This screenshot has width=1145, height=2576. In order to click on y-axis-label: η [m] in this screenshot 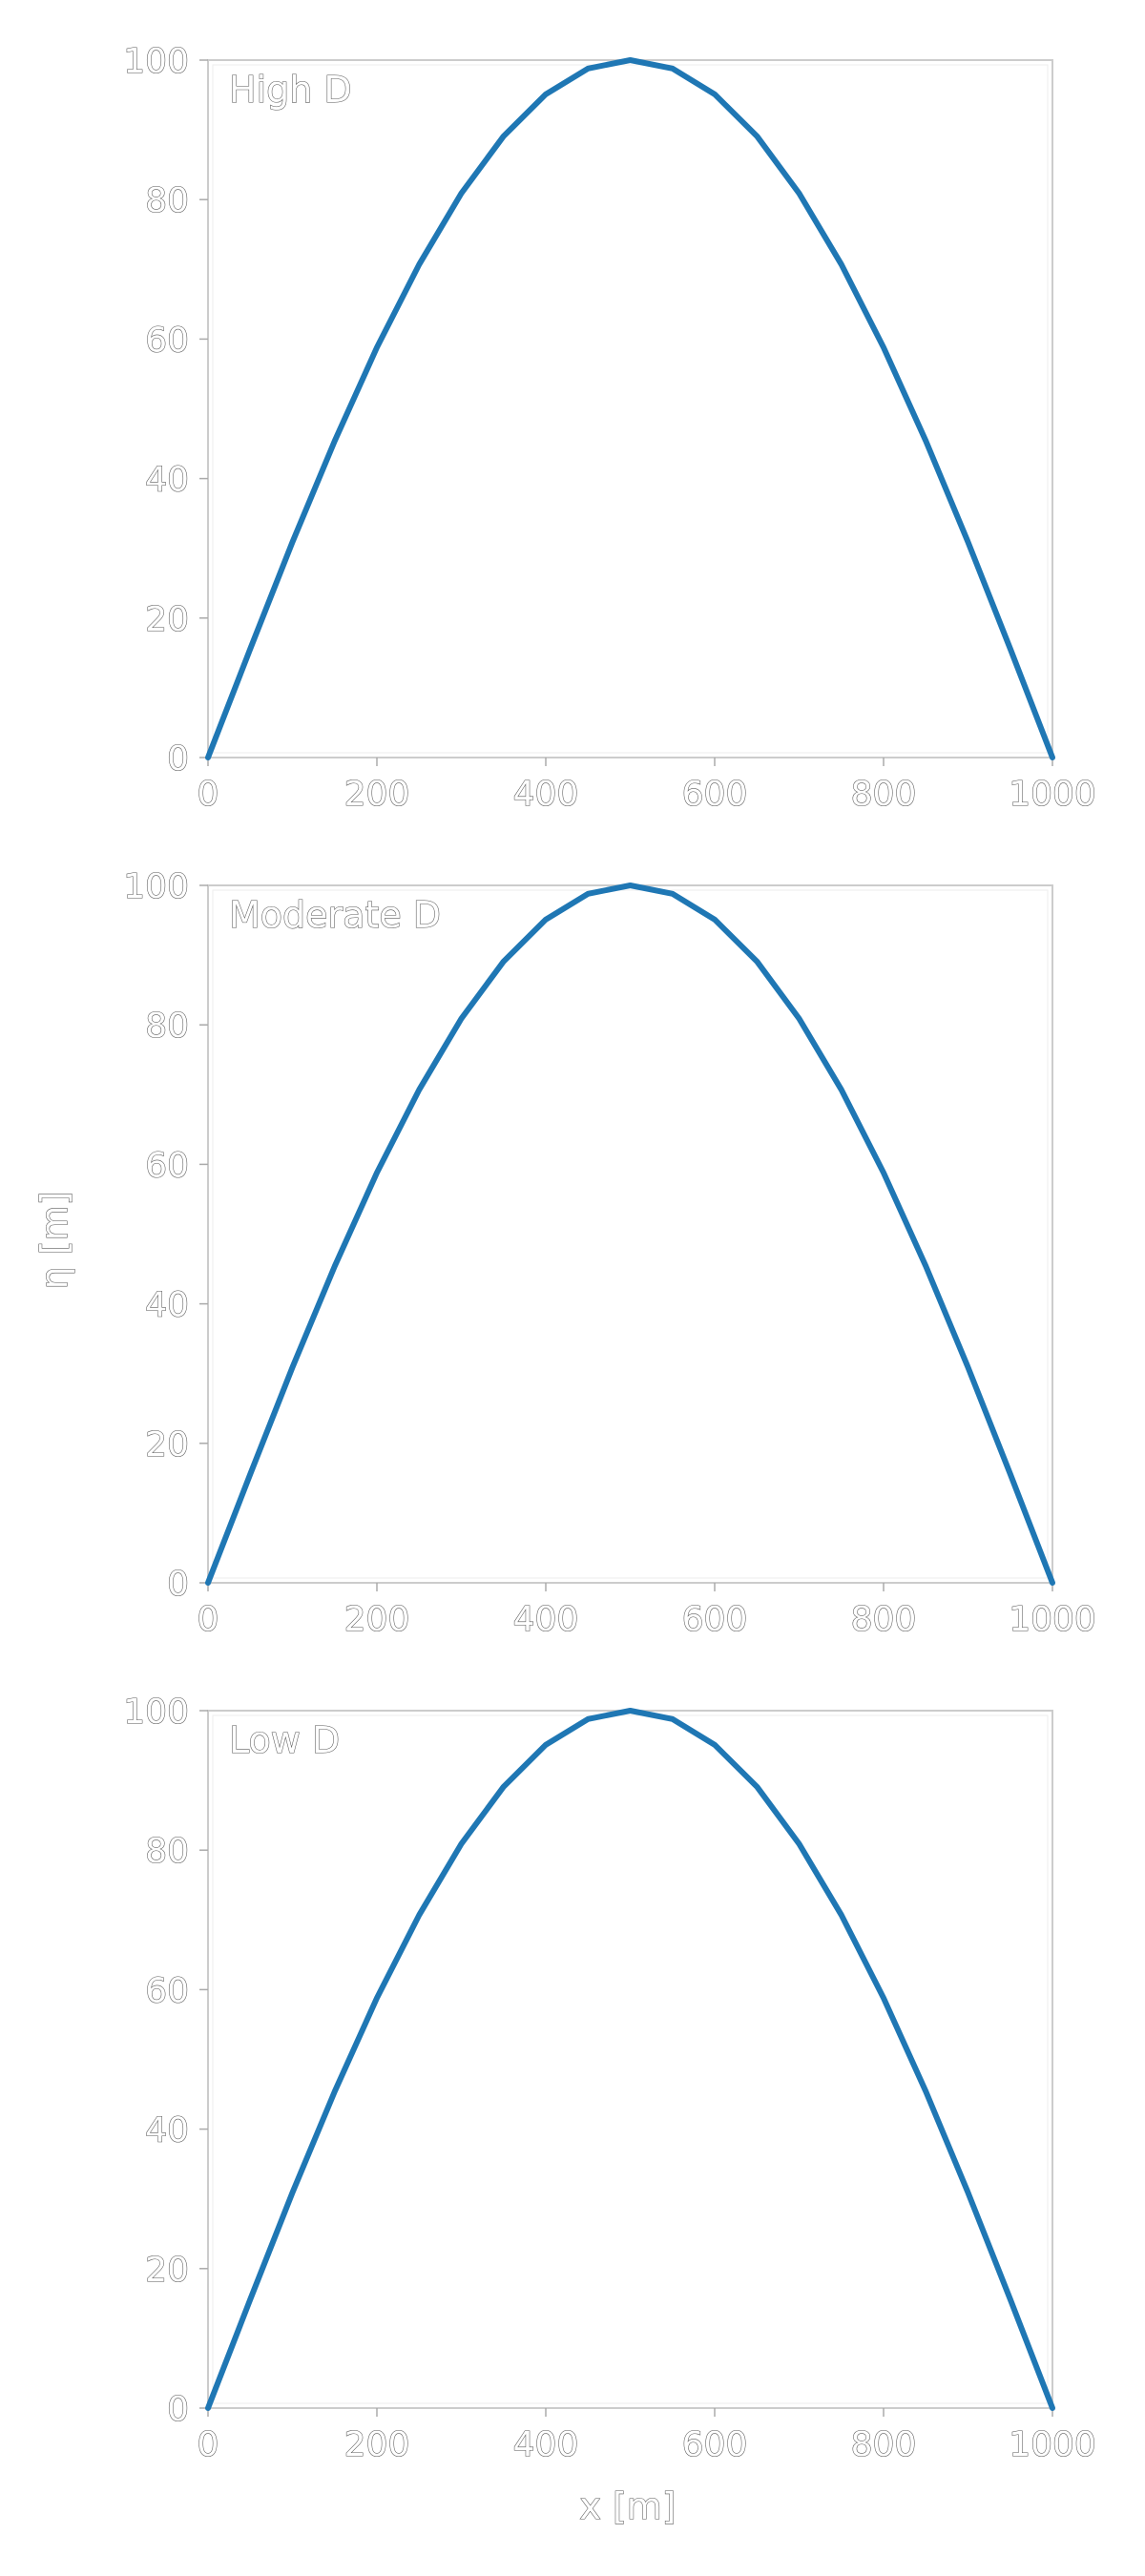, I will do `click(54, 1241)`.